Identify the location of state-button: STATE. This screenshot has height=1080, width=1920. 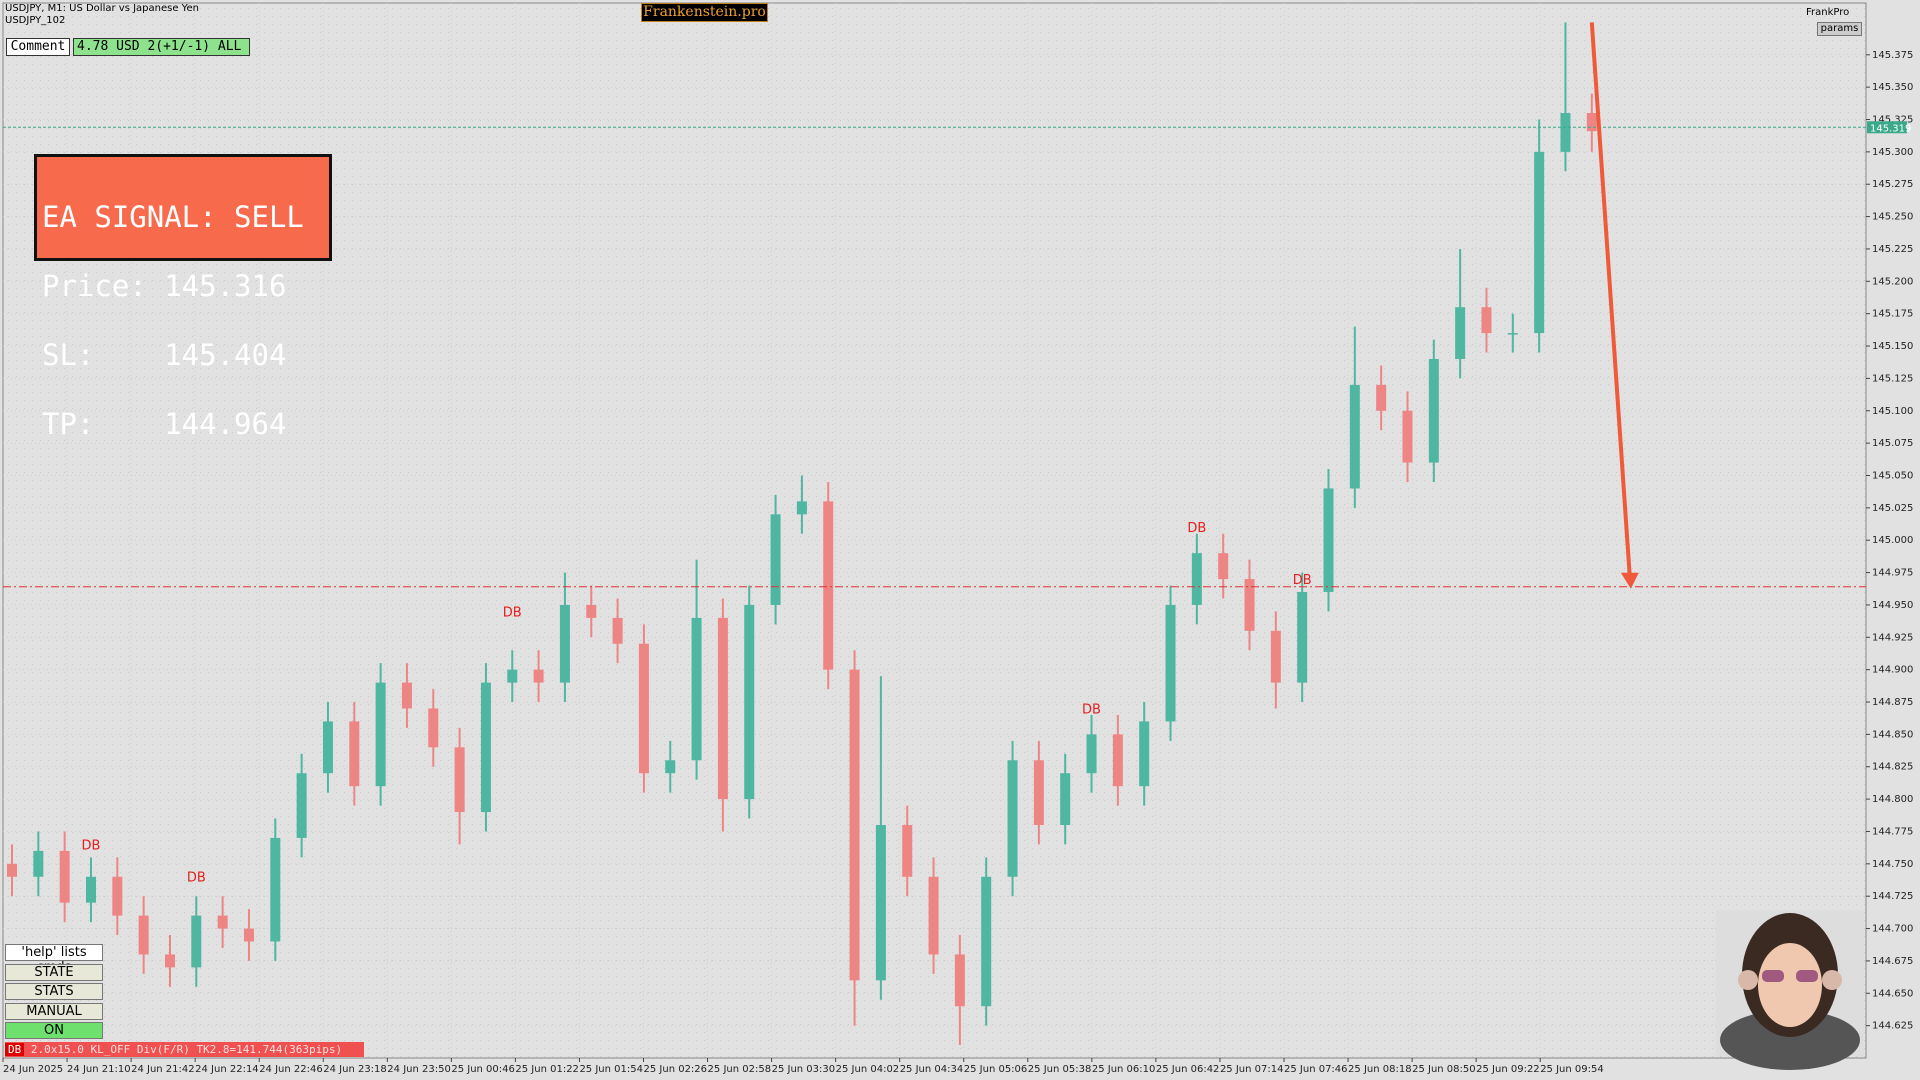
(54, 972).